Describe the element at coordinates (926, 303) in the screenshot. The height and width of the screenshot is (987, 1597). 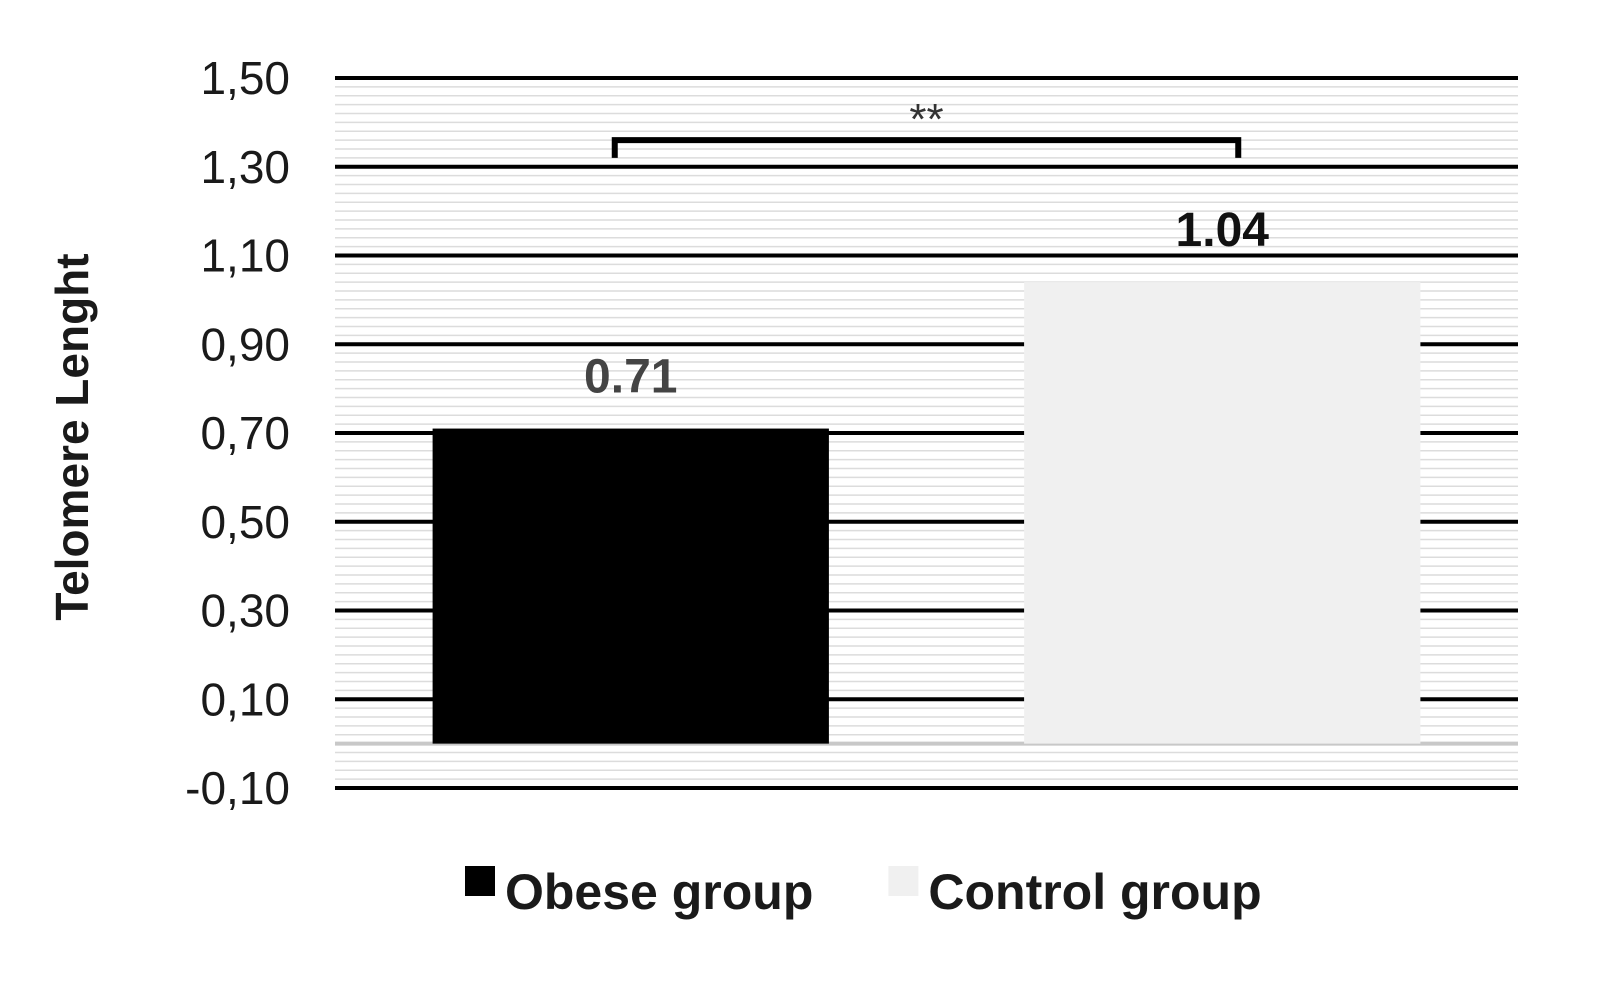
I see `data-labels: 0.71 1.04` at that location.